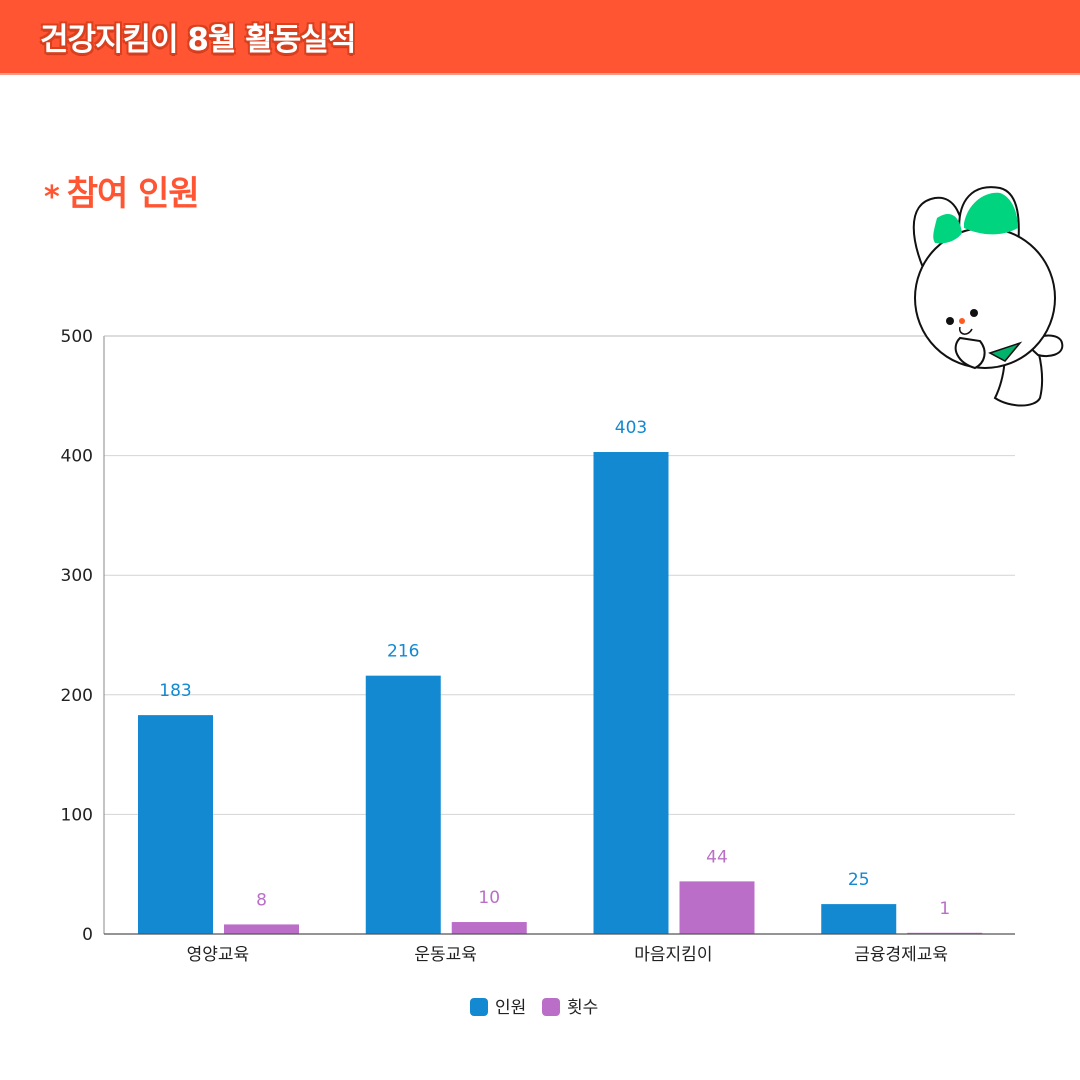  Describe the element at coordinates (445, 955) in the screenshot. I see `x-tick-label: 운동교육` at that location.